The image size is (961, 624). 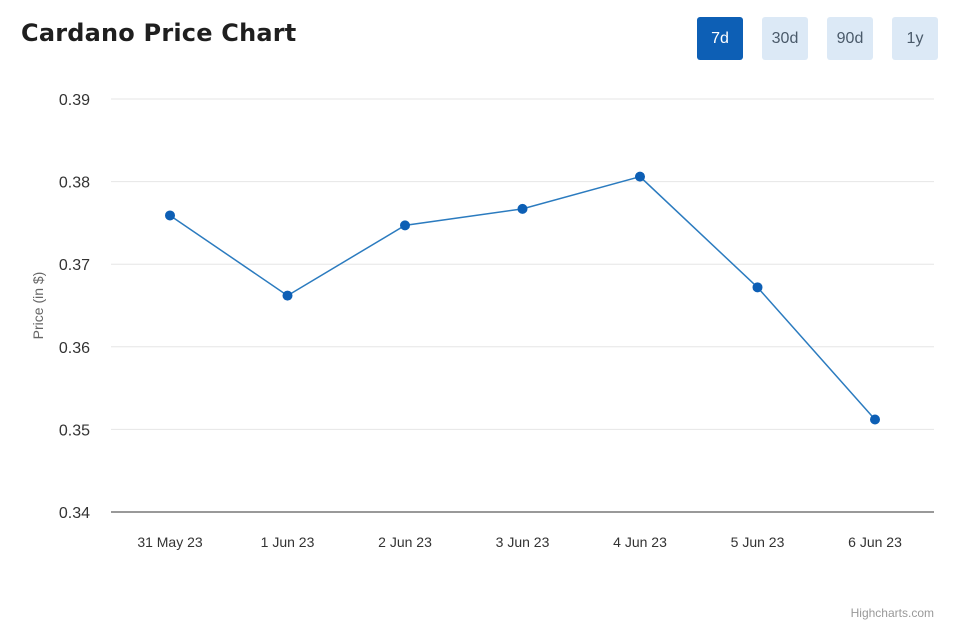 I want to click on range-tabs: 7d 30d 90d 1y, so click(x=817, y=38).